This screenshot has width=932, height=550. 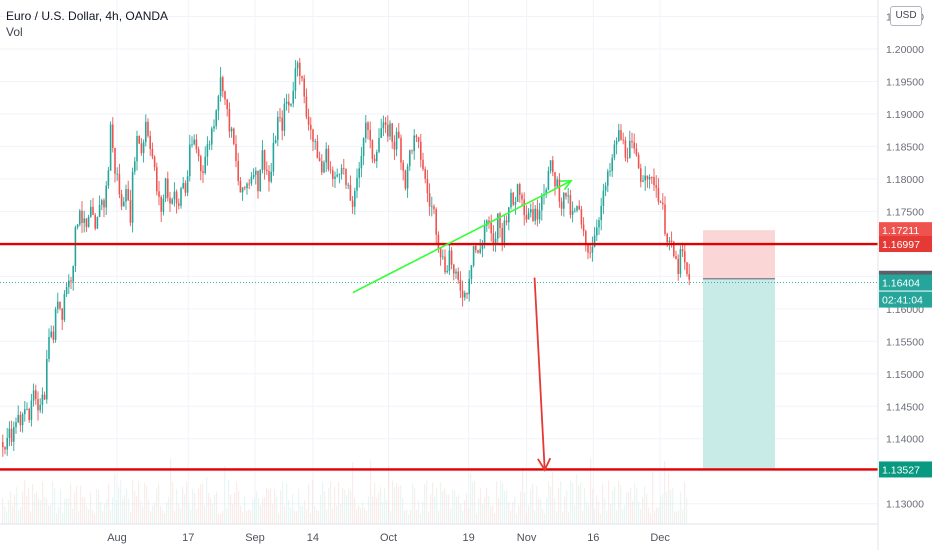 What do you see at coordinates (439, 533) in the screenshot?
I see `time-axis: Aug 17 Sep 14 Oct 19 Nov 16 Dec` at bounding box center [439, 533].